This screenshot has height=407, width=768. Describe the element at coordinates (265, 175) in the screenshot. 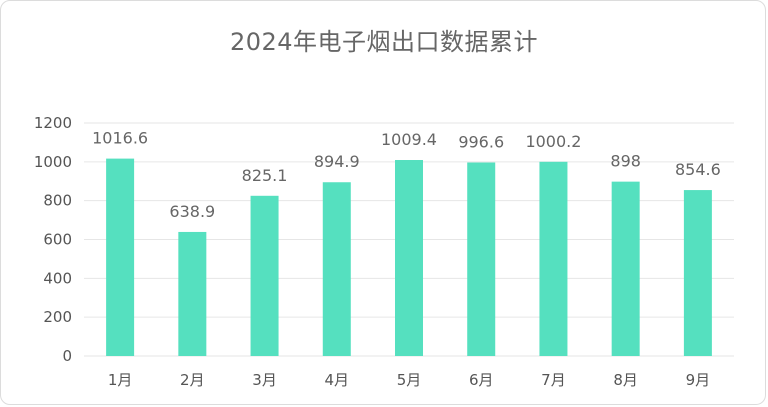

I see `bar-value-label: 825.1` at that location.